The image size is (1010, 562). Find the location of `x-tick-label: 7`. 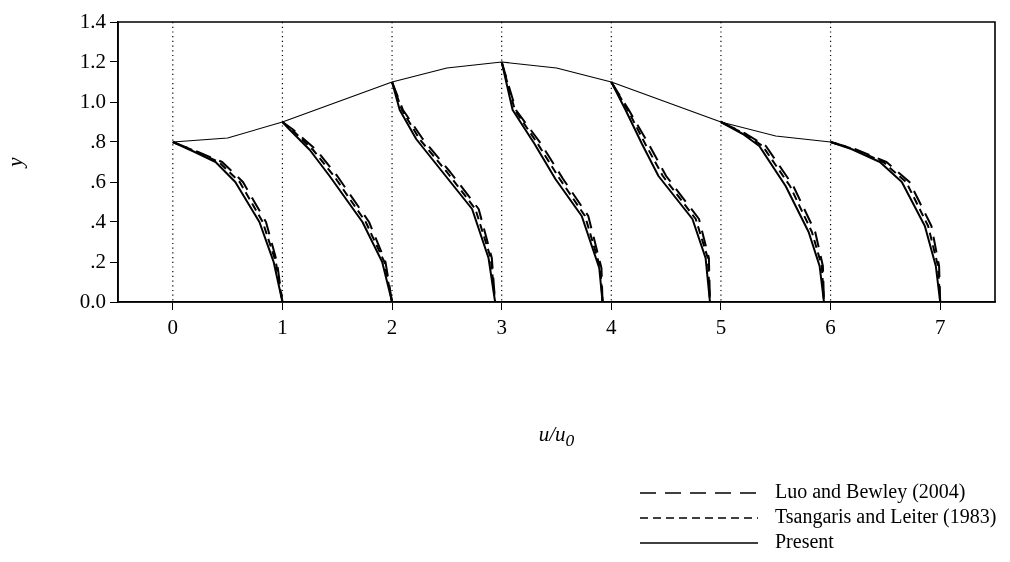

x-tick-label: 7 is located at coordinates (940, 327).